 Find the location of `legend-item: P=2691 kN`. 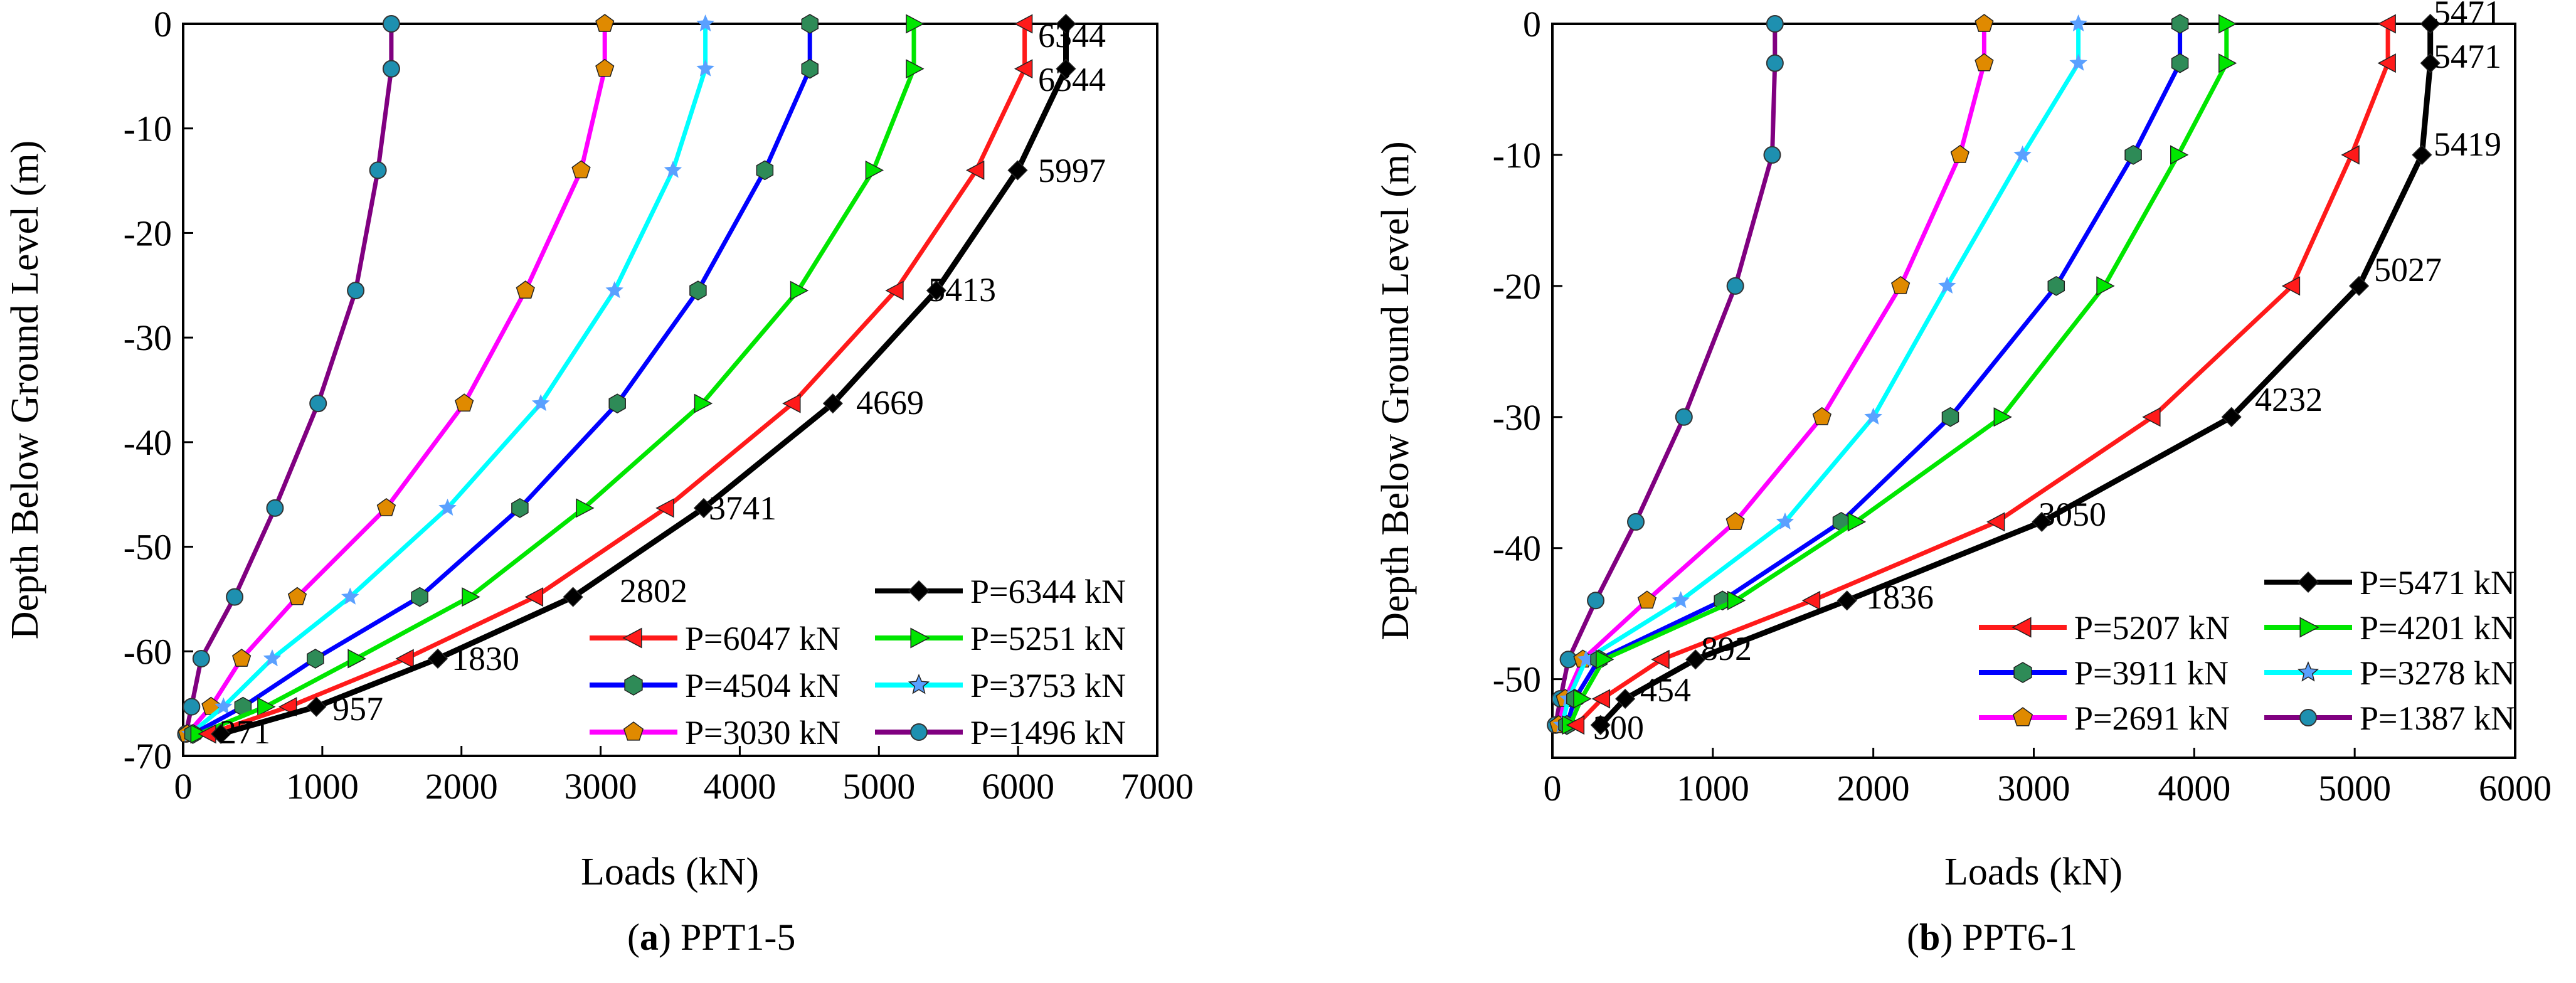

legend-item: P=2691 kN is located at coordinates (2104, 718).